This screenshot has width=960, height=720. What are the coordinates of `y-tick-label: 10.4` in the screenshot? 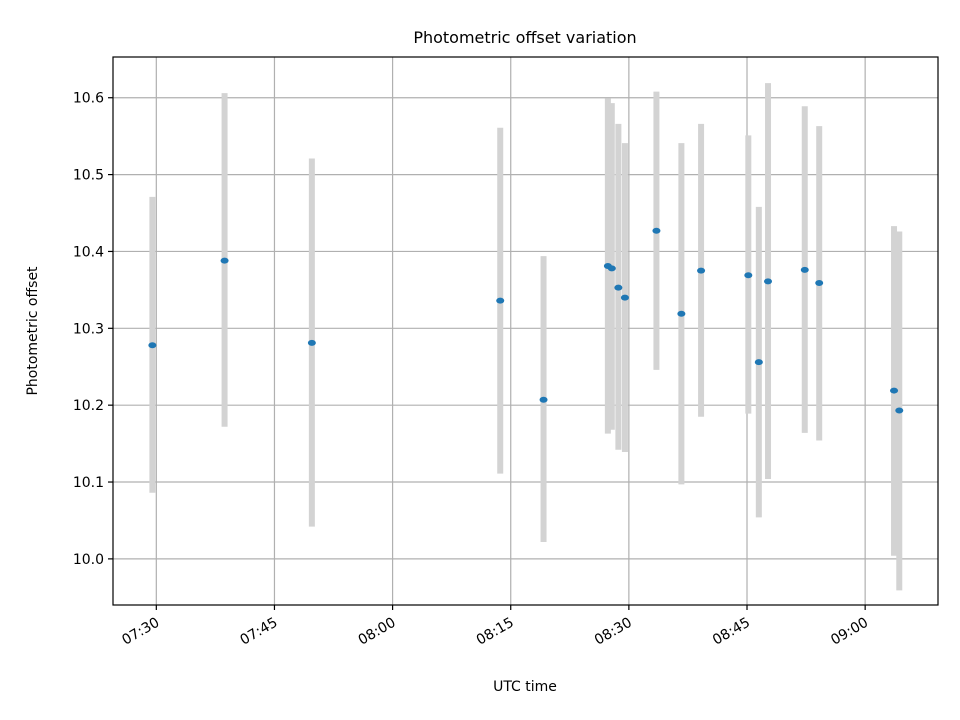 It's located at (88, 252).